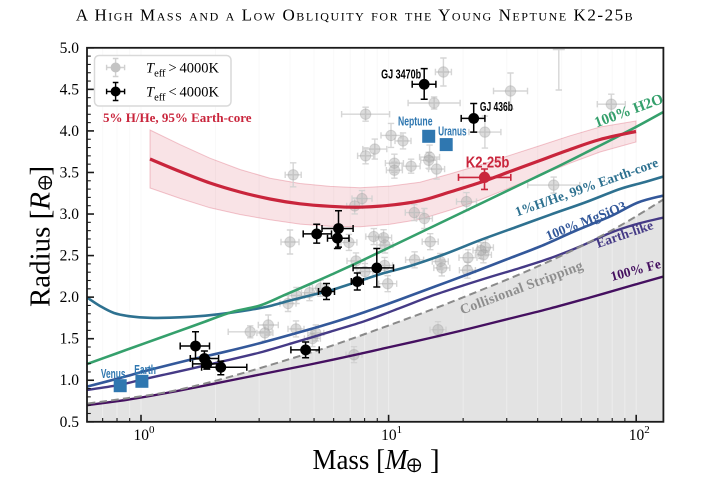 The image size is (708, 482). Describe the element at coordinates (70, 131) in the screenshot. I see `svg-text: 4.0` at that location.